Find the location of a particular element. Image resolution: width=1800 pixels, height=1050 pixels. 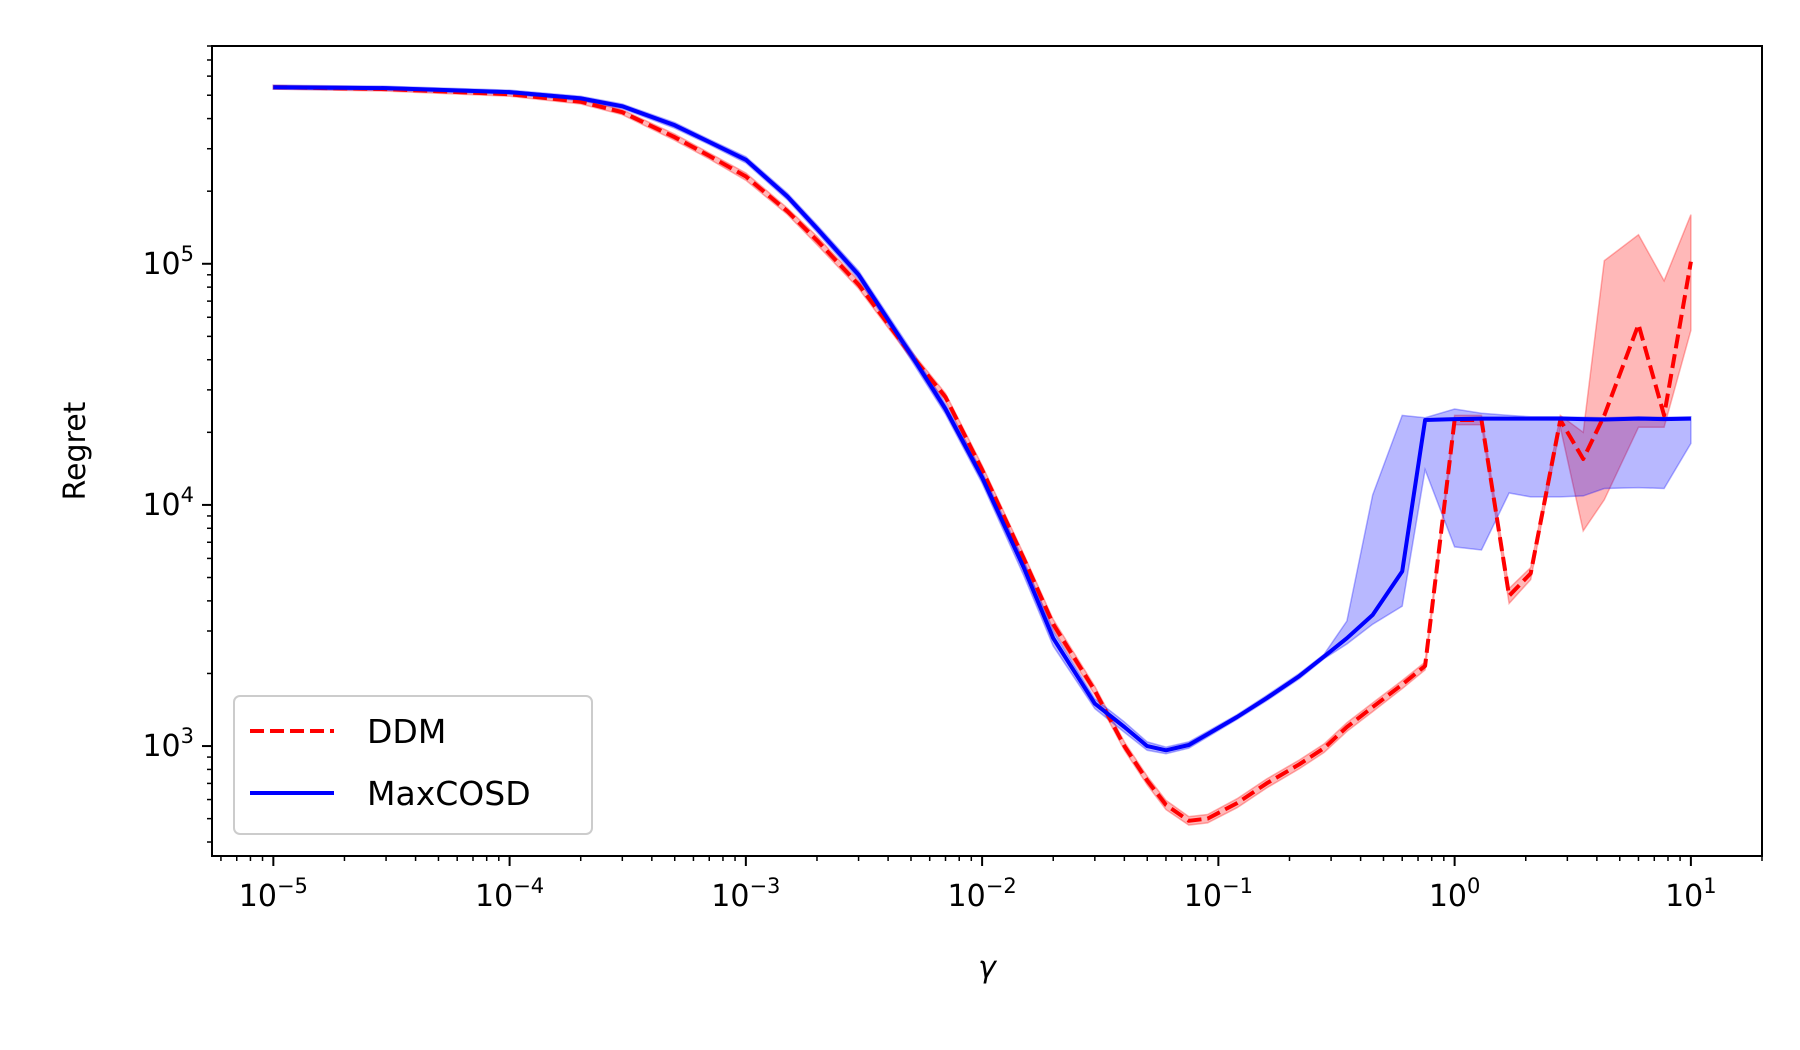

y-axis: 10³ 10⁴ 10⁵ is located at coordinates (177, 444).